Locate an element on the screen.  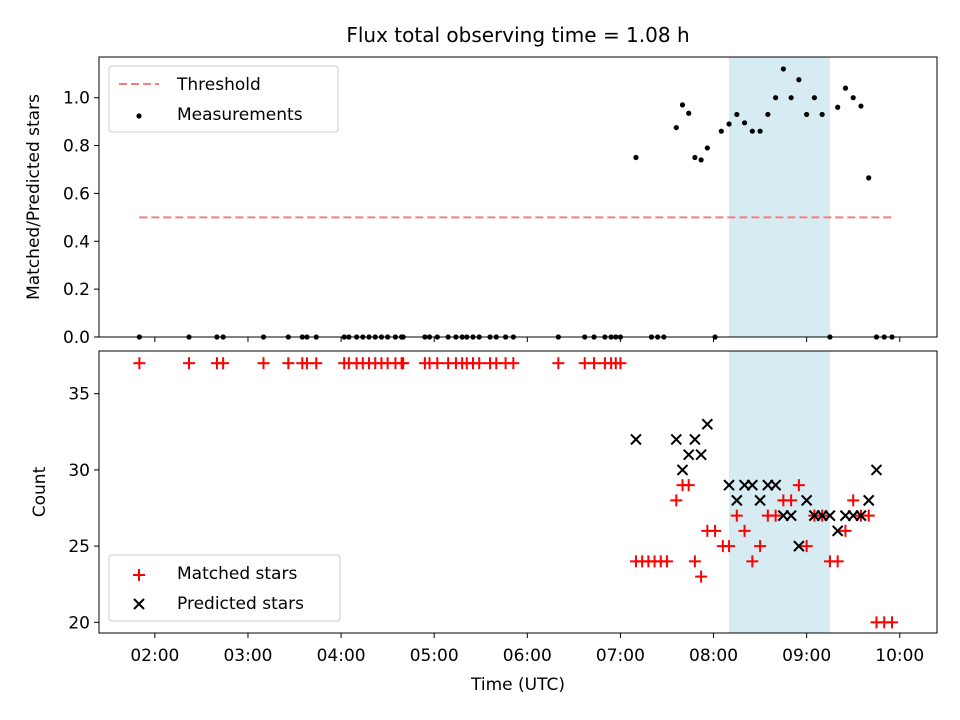
legend-threshold-label: Threshold is located at coordinates (218, 85).